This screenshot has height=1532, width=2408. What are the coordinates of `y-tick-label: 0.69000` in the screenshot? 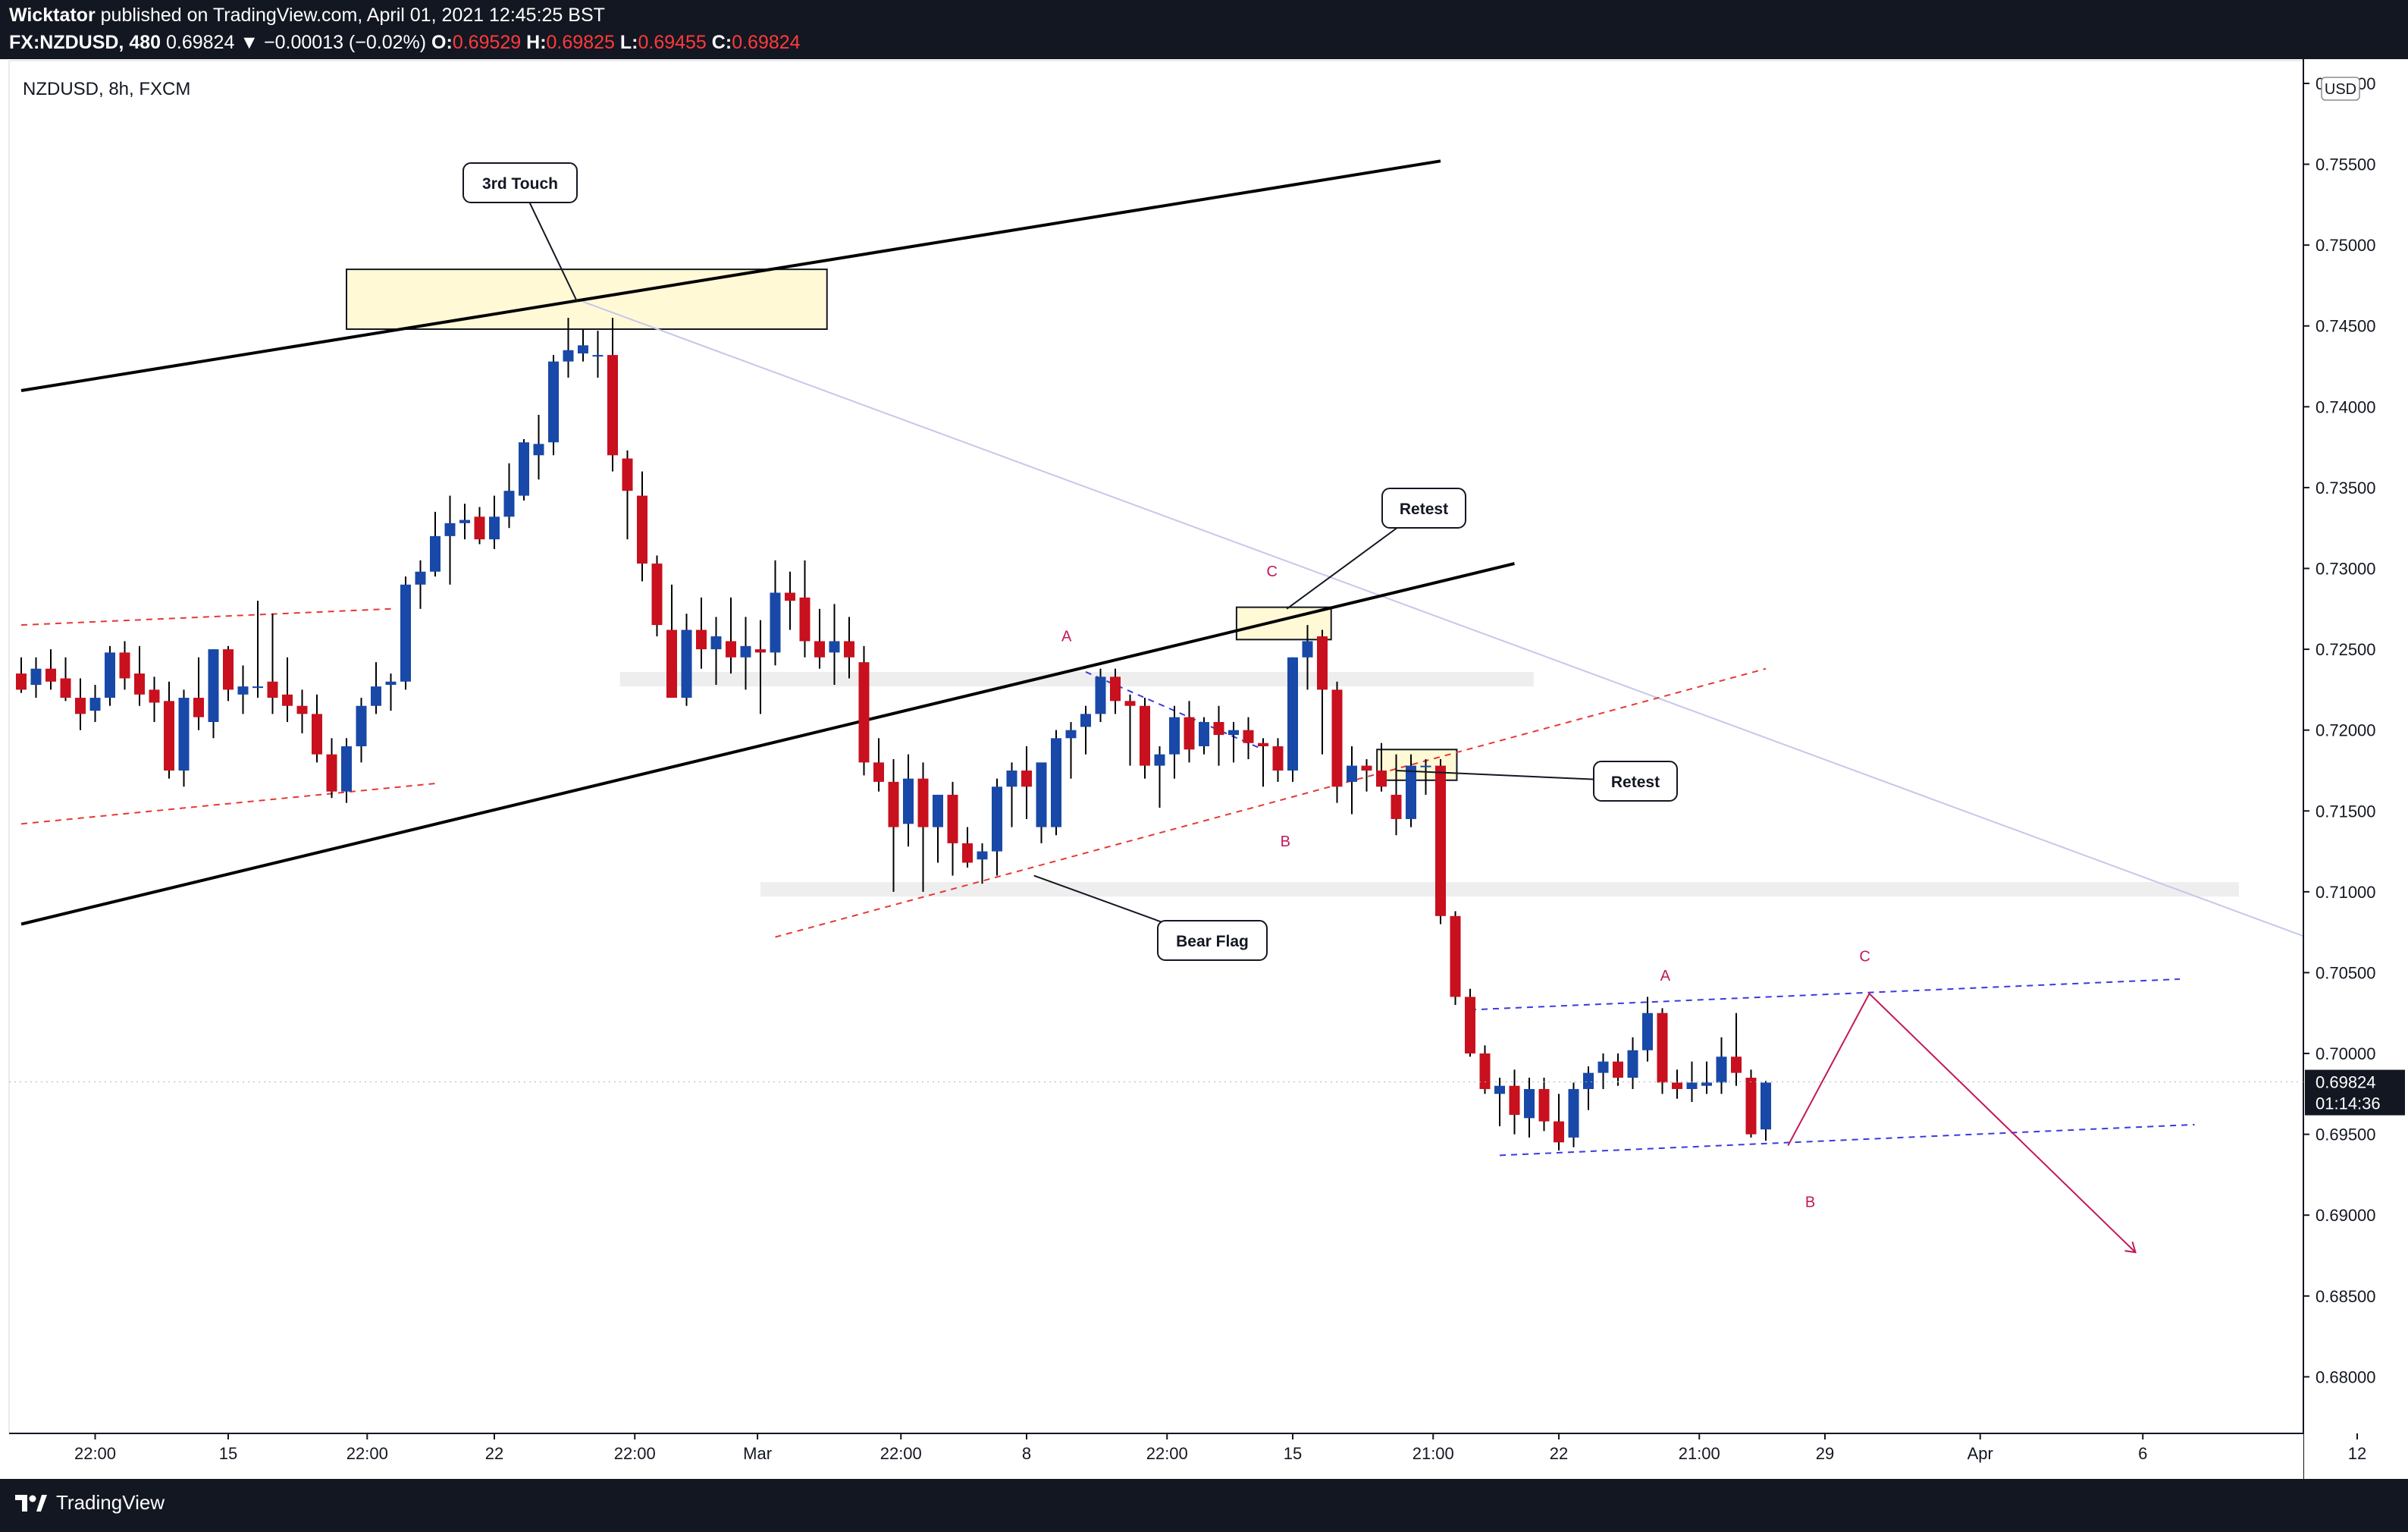 It's located at (2346, 1215).